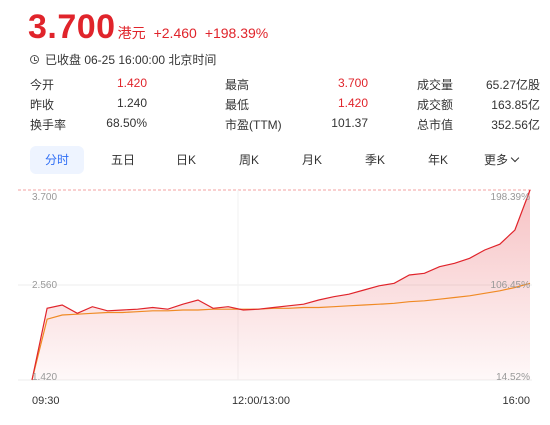 The image size is (550, 425). What do you see at coordinates (42, 85) in the screenshot?
I see `stat-label: 今开` at bounding box center [42, 85].